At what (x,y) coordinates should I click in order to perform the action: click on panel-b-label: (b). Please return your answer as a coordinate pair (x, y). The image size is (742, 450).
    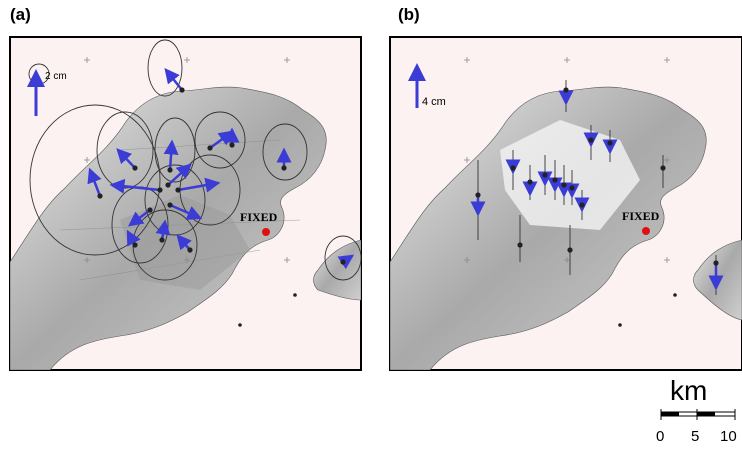
    Looking at the image, I should click on (409, 14).